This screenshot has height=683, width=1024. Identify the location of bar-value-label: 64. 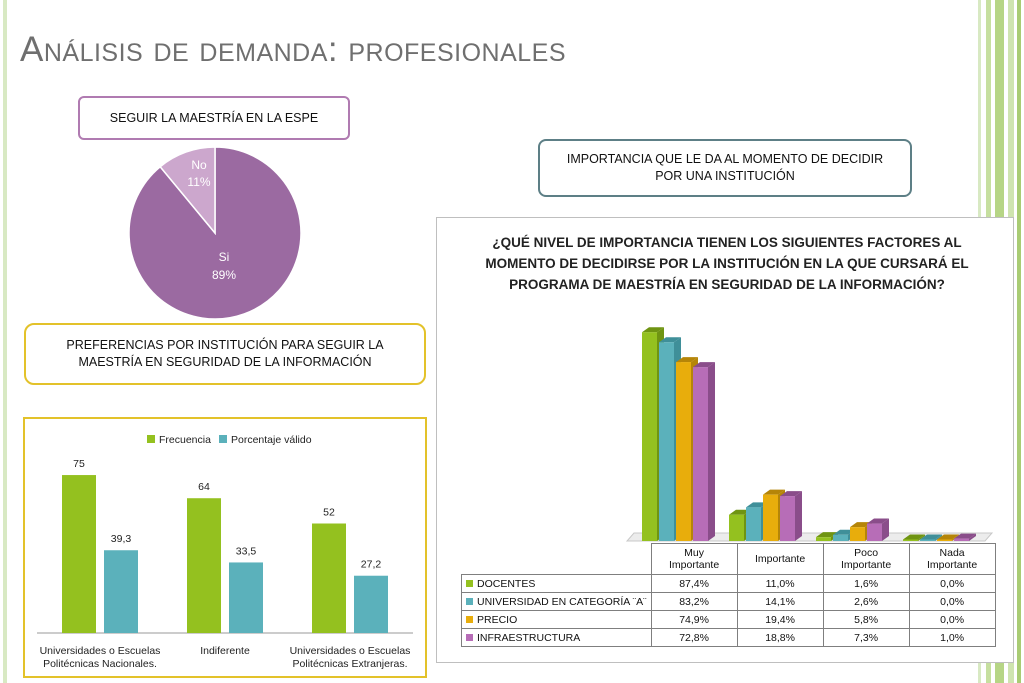
(204, 487).